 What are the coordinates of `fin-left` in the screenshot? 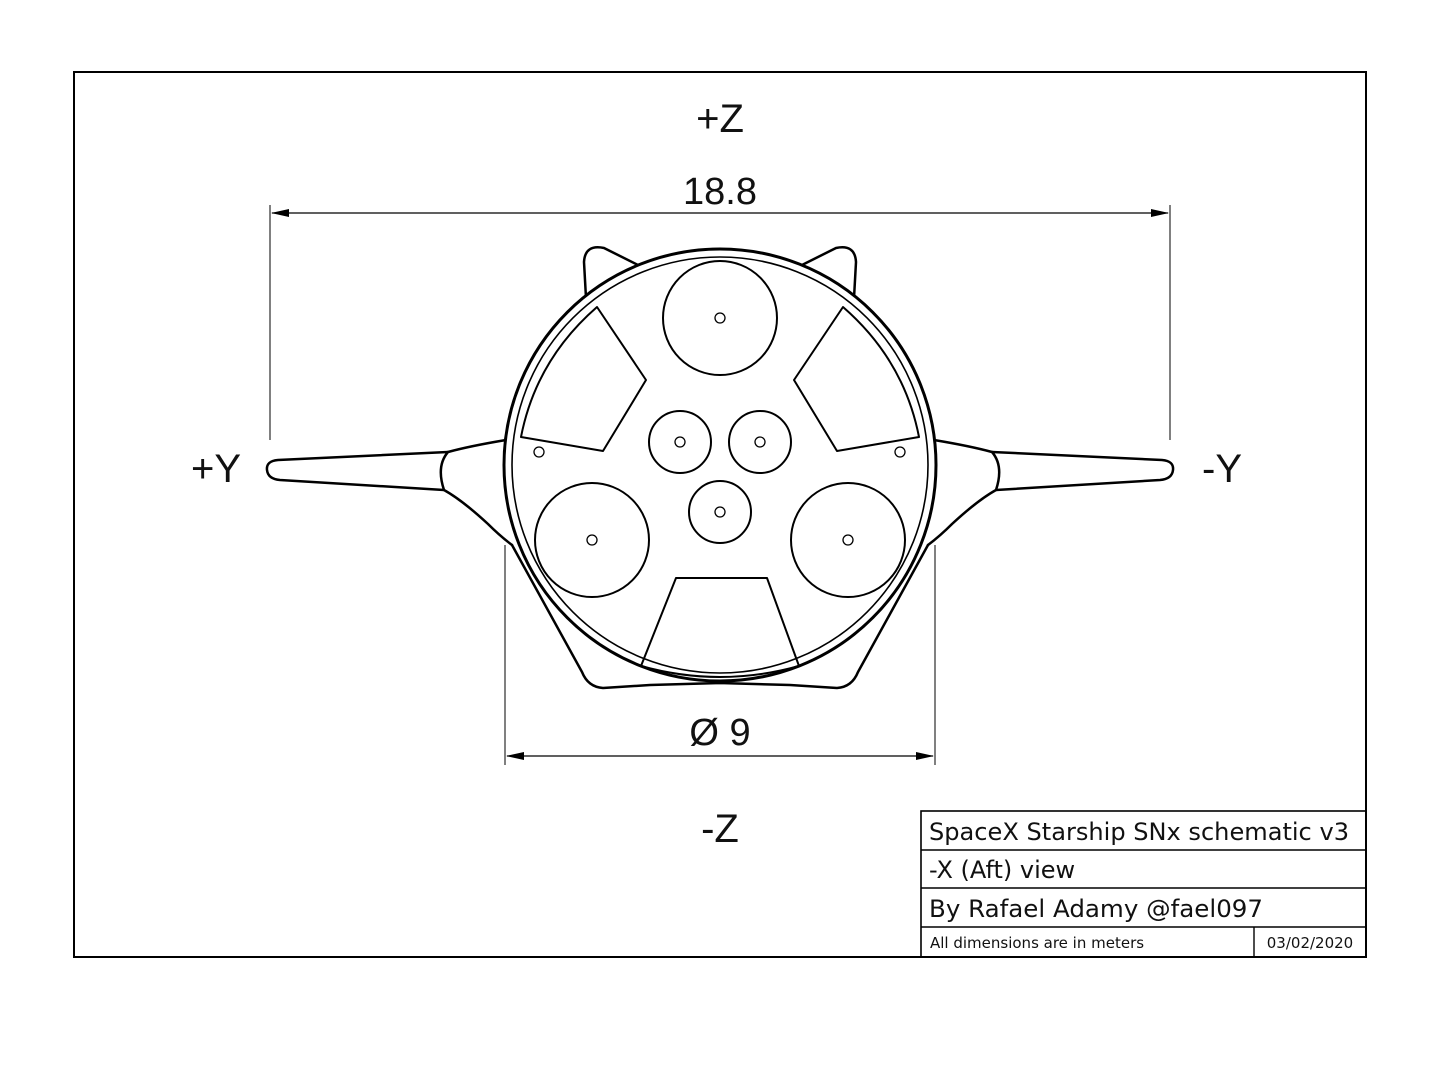 It's located at (476, 492).